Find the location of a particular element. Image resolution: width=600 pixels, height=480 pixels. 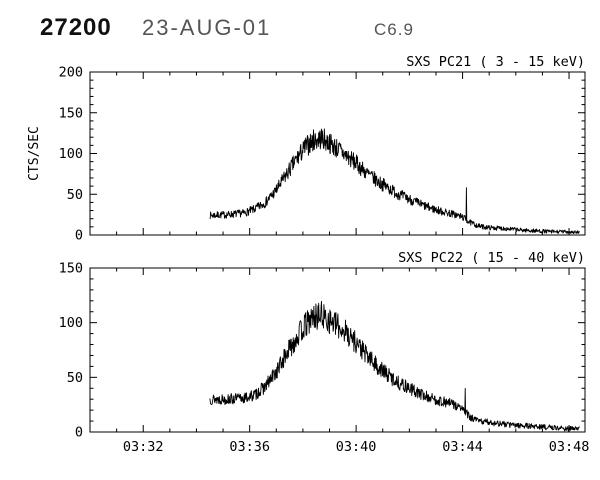

x-tick-label: 03:36 is located at coordinates (249, 447).